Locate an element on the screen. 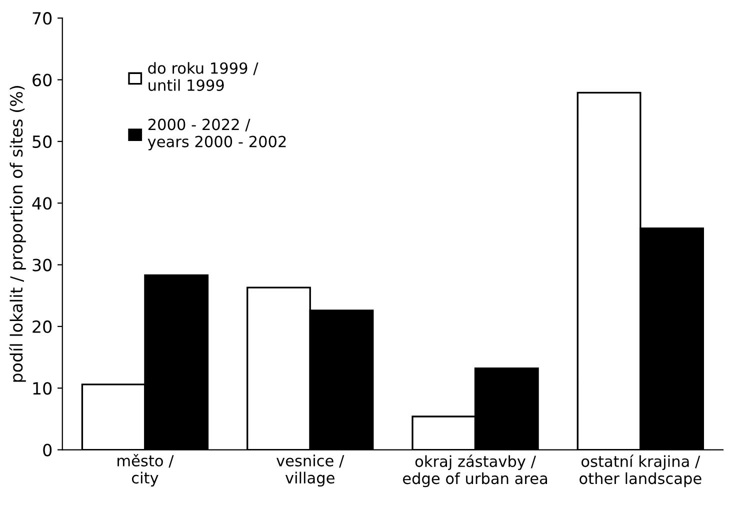 Image resolution: width=734 pixels, height=517 pixels. legend-label: do roku 1999 / until 1999 is located at coordinates (203, 76).